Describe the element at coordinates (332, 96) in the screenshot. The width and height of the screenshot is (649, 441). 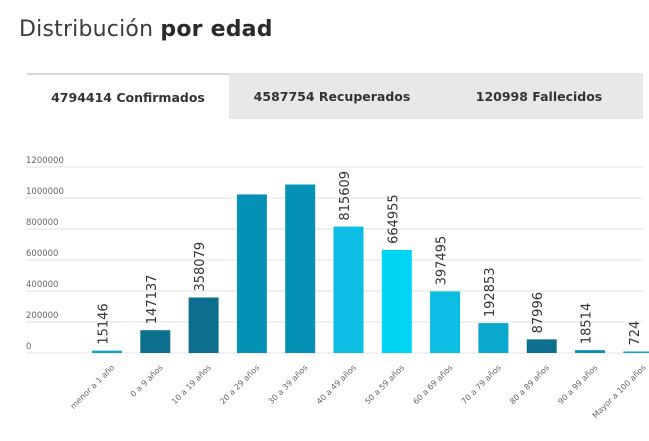
I see `tab-recuperados: 4587754 Recuperados` at that location.